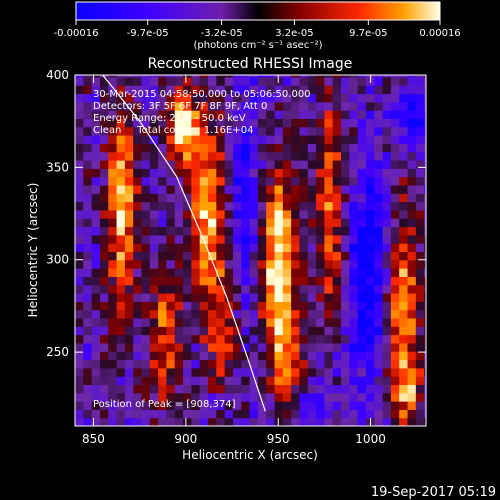 This screenshot has width=500, height=500. Describe the element at coordinates (294, 33) in the screenshot. I see `colorbar-tick-label: 3.2e-05` at that location.